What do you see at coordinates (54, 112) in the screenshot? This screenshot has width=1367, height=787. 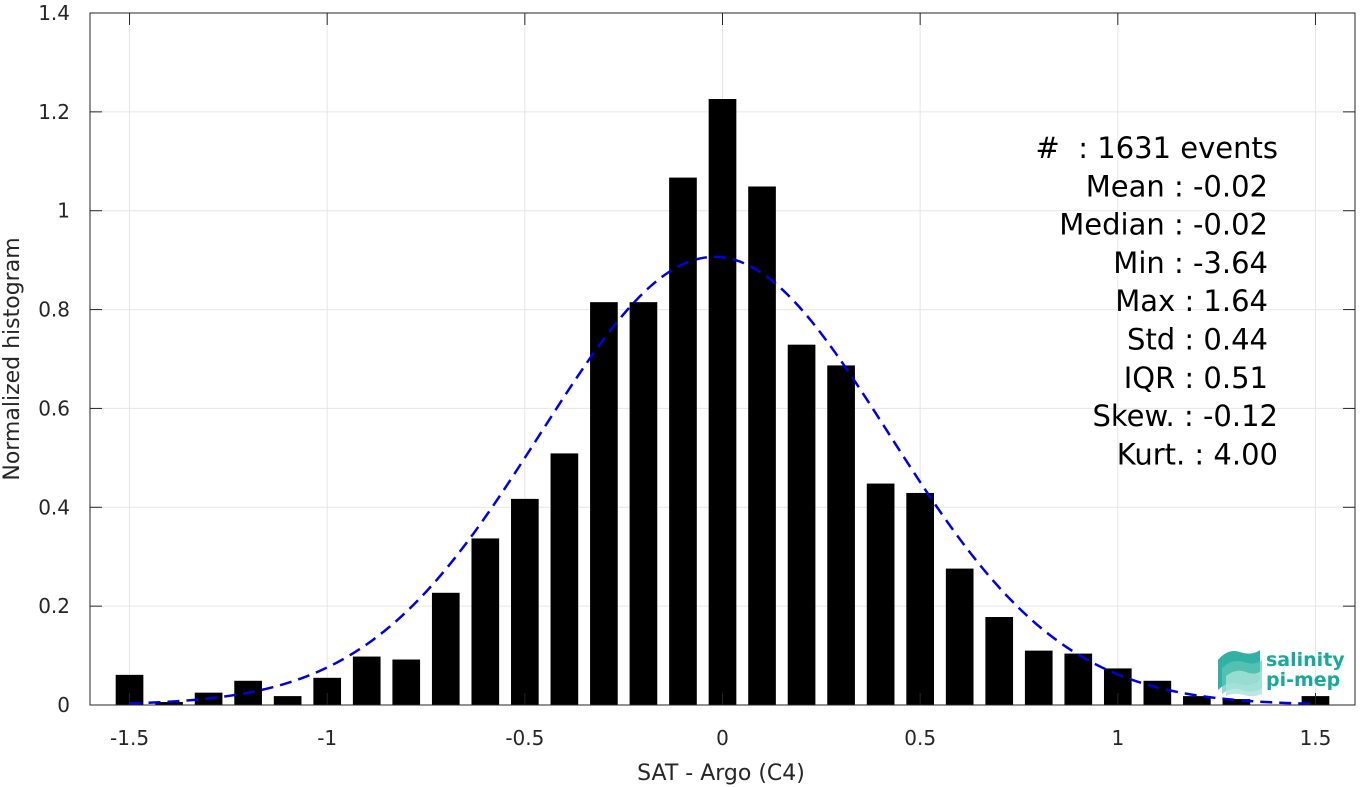 I see `y-tick-label: 1.2` at bounding box center [54, 112].